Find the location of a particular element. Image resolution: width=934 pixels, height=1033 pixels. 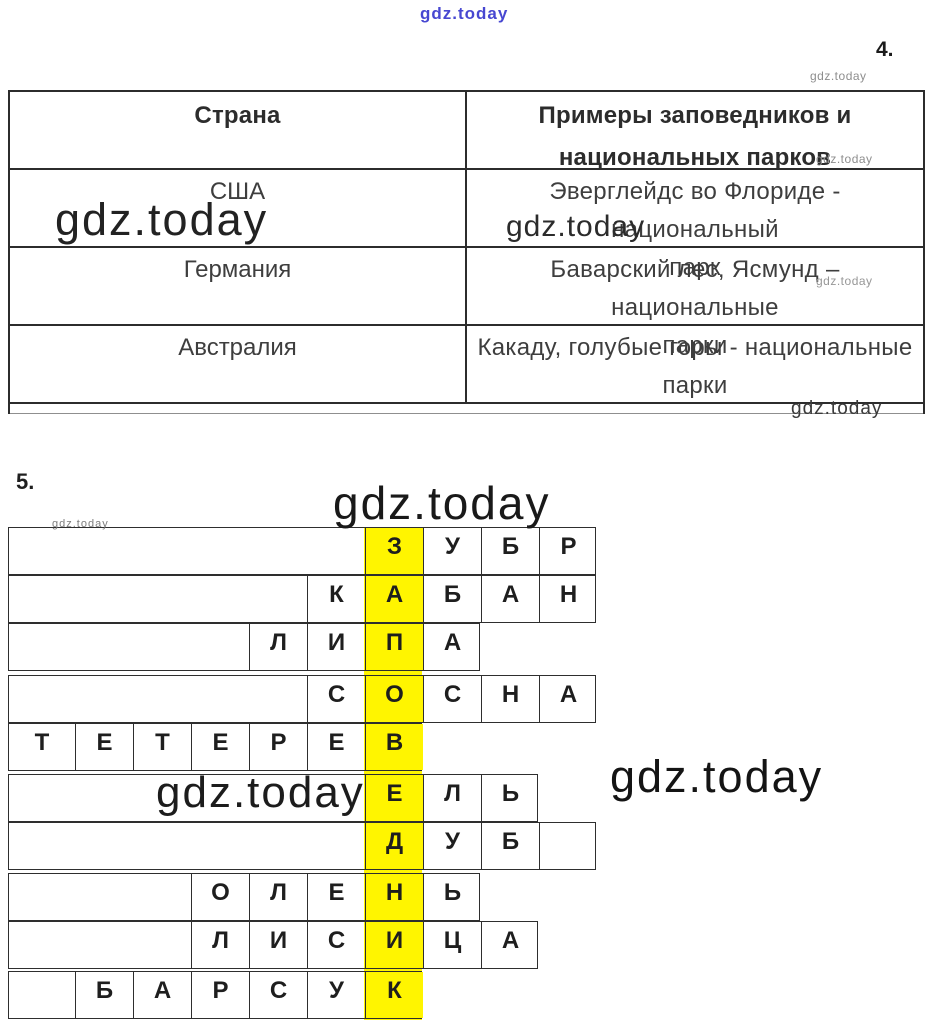

watermark-top-blue: gdz.today is located at coordinates (464, 13).